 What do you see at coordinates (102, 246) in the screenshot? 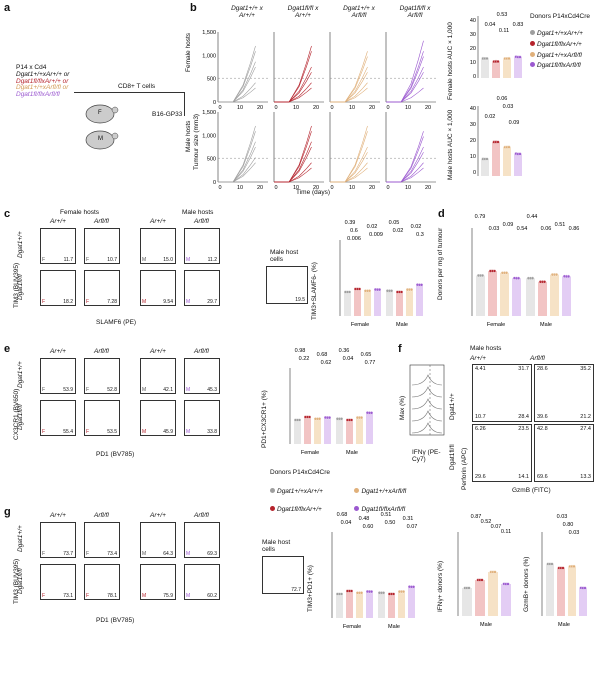
I see `c-facs-plot: F 10.7` at bounding box center [102, 246].